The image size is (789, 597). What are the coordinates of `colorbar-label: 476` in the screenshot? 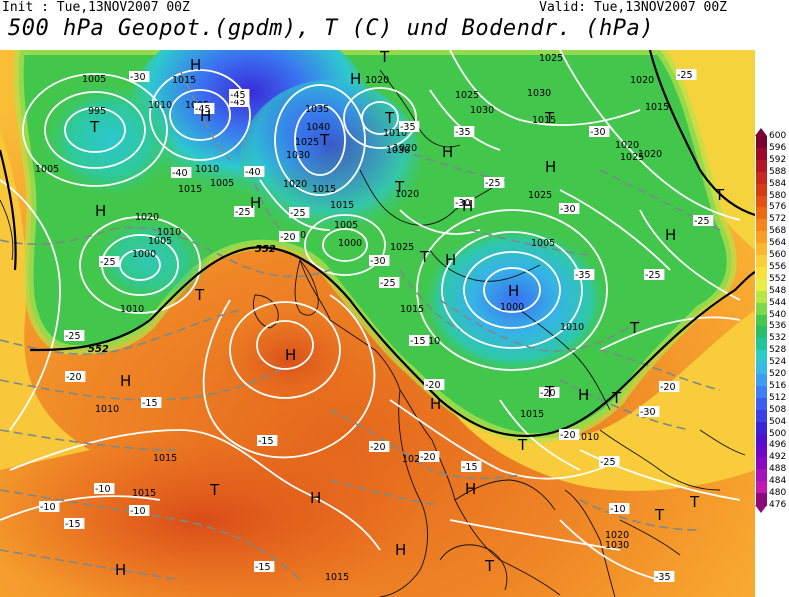 It's located at (778, 504).